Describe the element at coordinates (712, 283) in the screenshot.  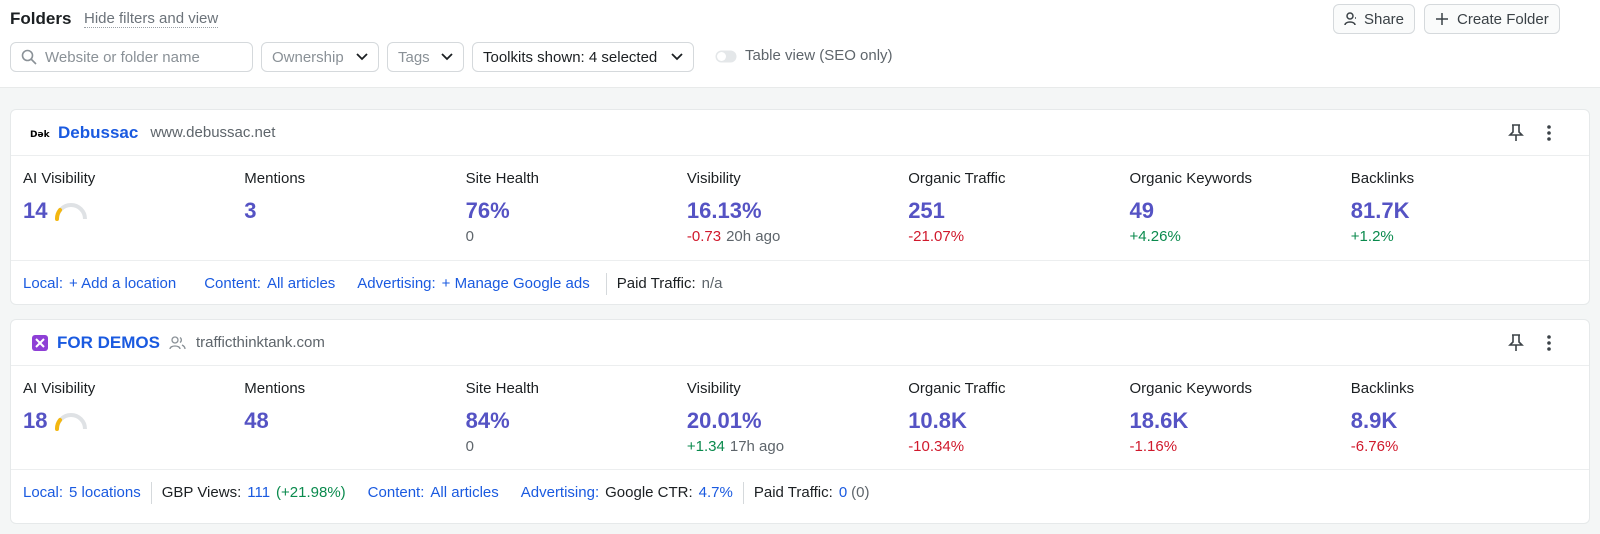
I see `paid-traffic-value: n/a` at that location.